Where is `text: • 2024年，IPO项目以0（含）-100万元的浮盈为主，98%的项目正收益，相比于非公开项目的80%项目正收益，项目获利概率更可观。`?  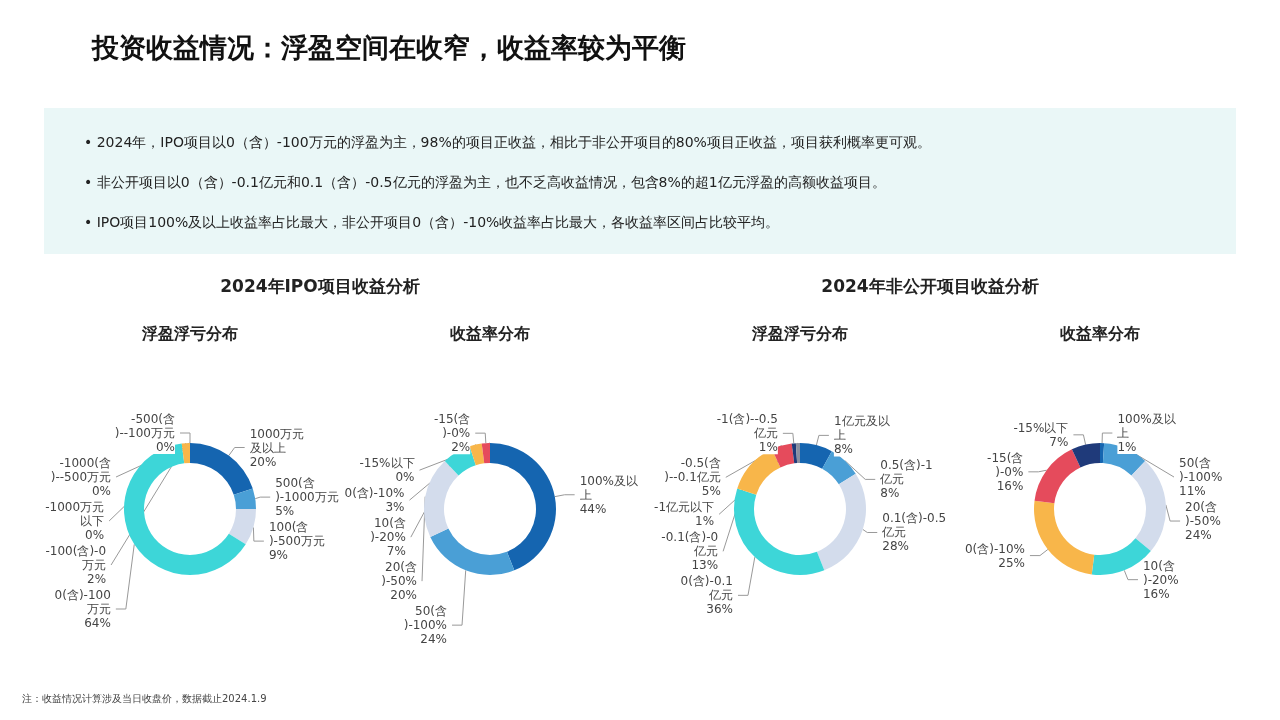 text: • 2024年，IPO项目以0（含）-100万元的浮盈为主，98%的项目正收益，相比于非公开项目的80%项目正收益，项目获利概率更可观。 is located at coordinates (507, 143).